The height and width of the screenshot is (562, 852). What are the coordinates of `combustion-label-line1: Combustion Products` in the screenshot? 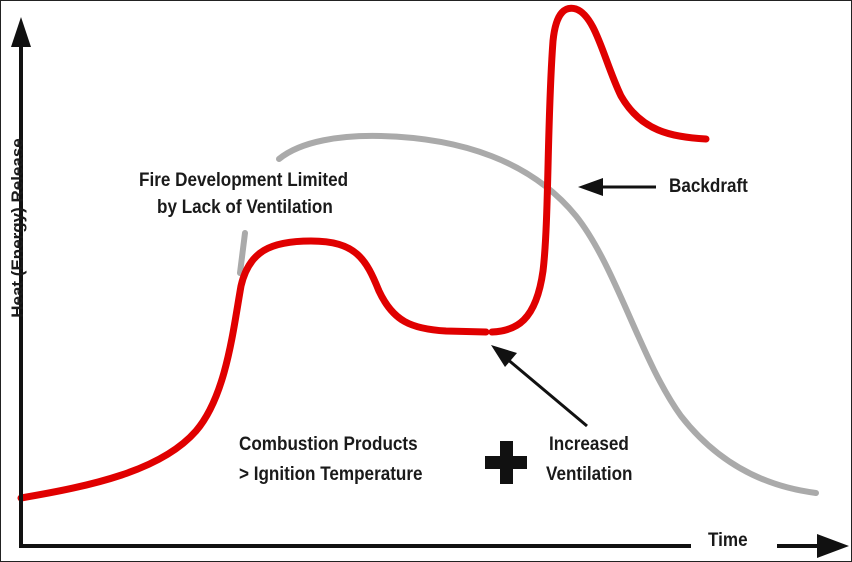 It's located at (328, 444).